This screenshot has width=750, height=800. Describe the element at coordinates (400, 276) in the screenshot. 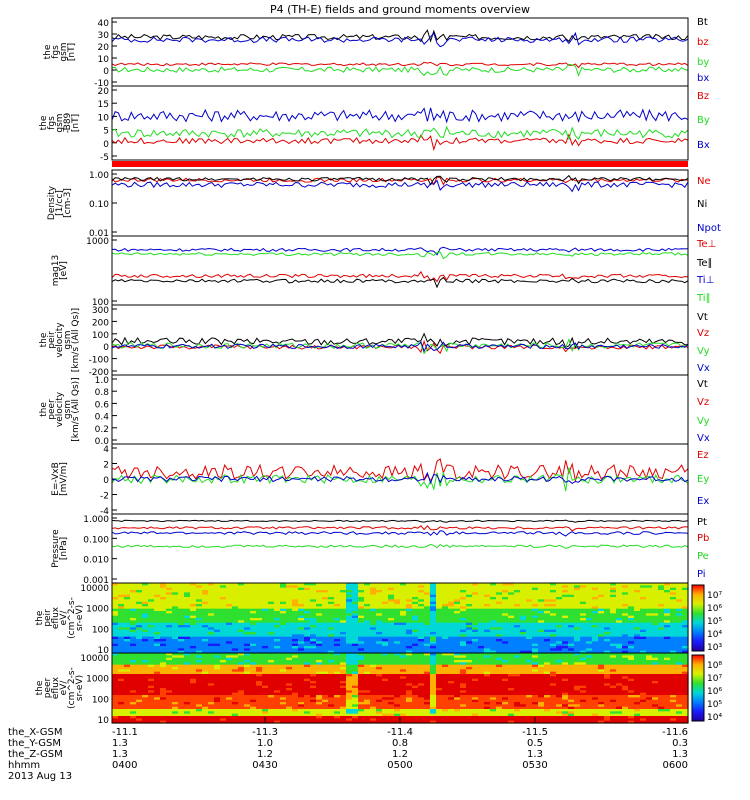

I see `series-line-Te⊥` at that location.